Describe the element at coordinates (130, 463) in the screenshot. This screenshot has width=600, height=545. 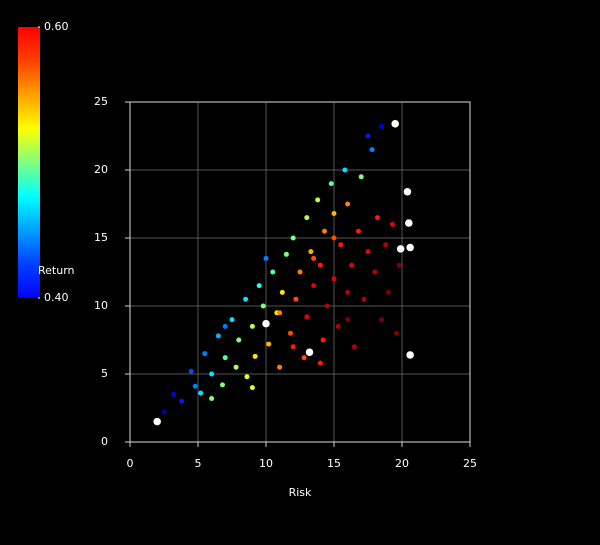
I see `x-tick-label: 0` at that location.